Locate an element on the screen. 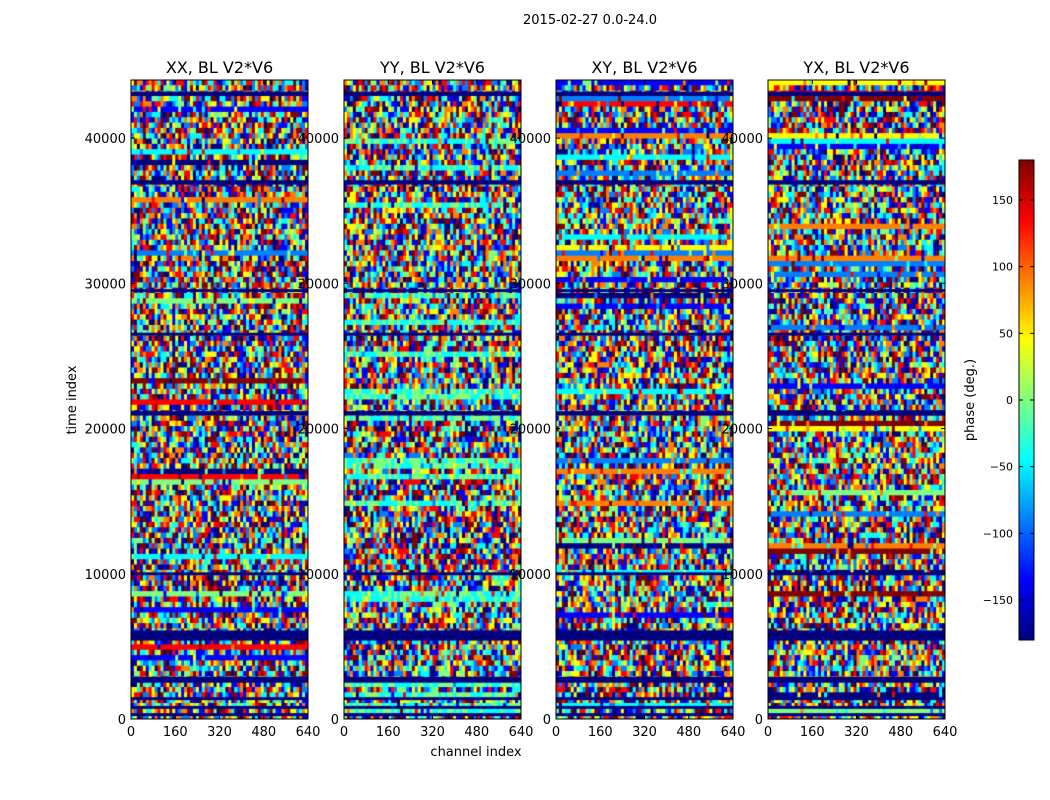 The height and width of the screenshot is (800, 1050). figure-title: 2015-02-27 0.0-24.0 is located at coordinates (590, 20).